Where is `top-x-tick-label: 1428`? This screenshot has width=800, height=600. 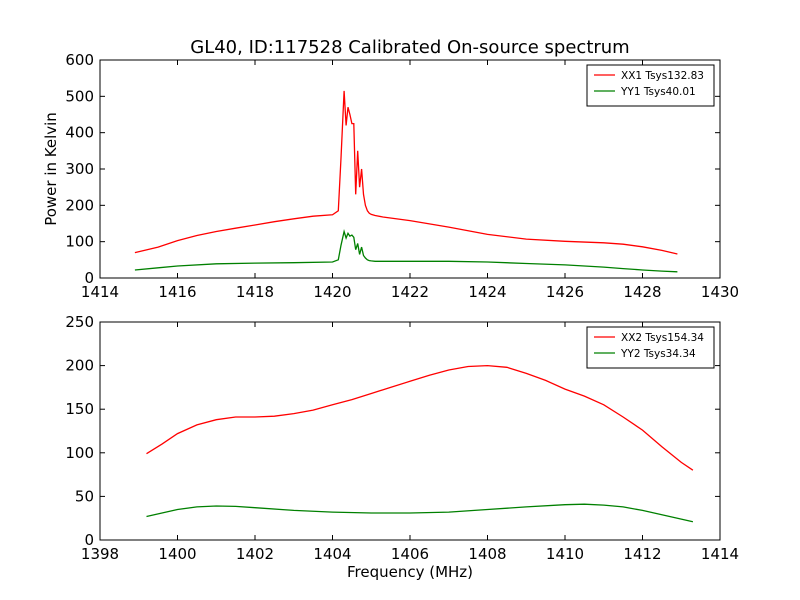
top-x-tick-label: 1428 is located at coordinates (642, 292).